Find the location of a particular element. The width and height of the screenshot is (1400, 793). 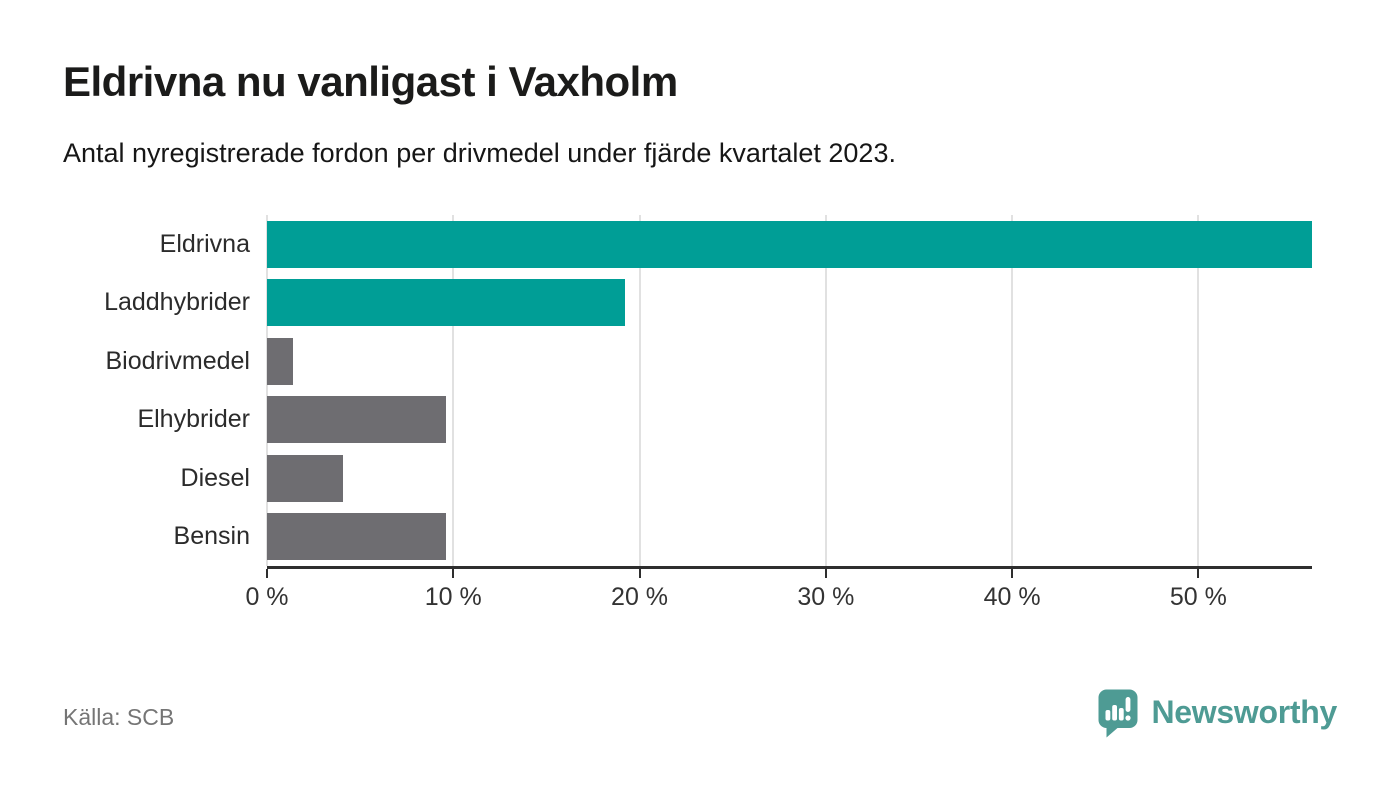

newsworthy-logo: Newsworthy is located at coordinates (1217, 713).